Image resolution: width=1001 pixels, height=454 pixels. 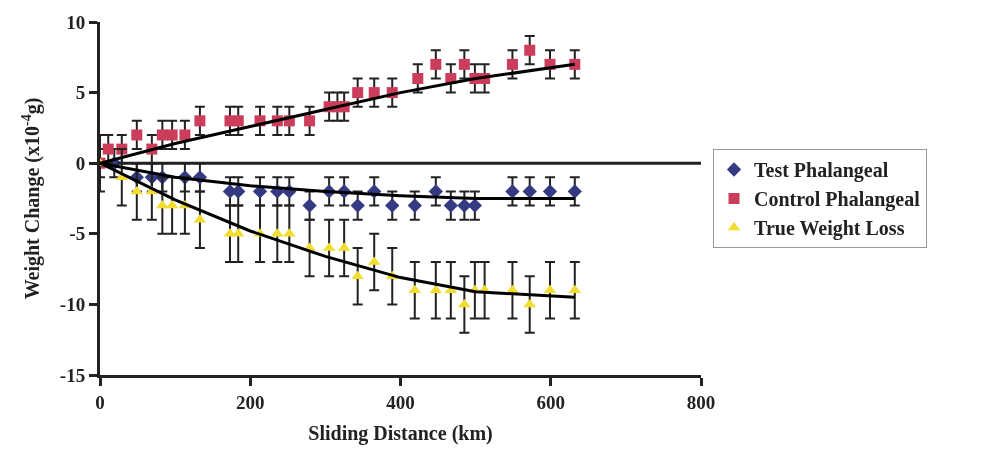 I want to click on y-tick-label: -10, so click(x=72, y=305).